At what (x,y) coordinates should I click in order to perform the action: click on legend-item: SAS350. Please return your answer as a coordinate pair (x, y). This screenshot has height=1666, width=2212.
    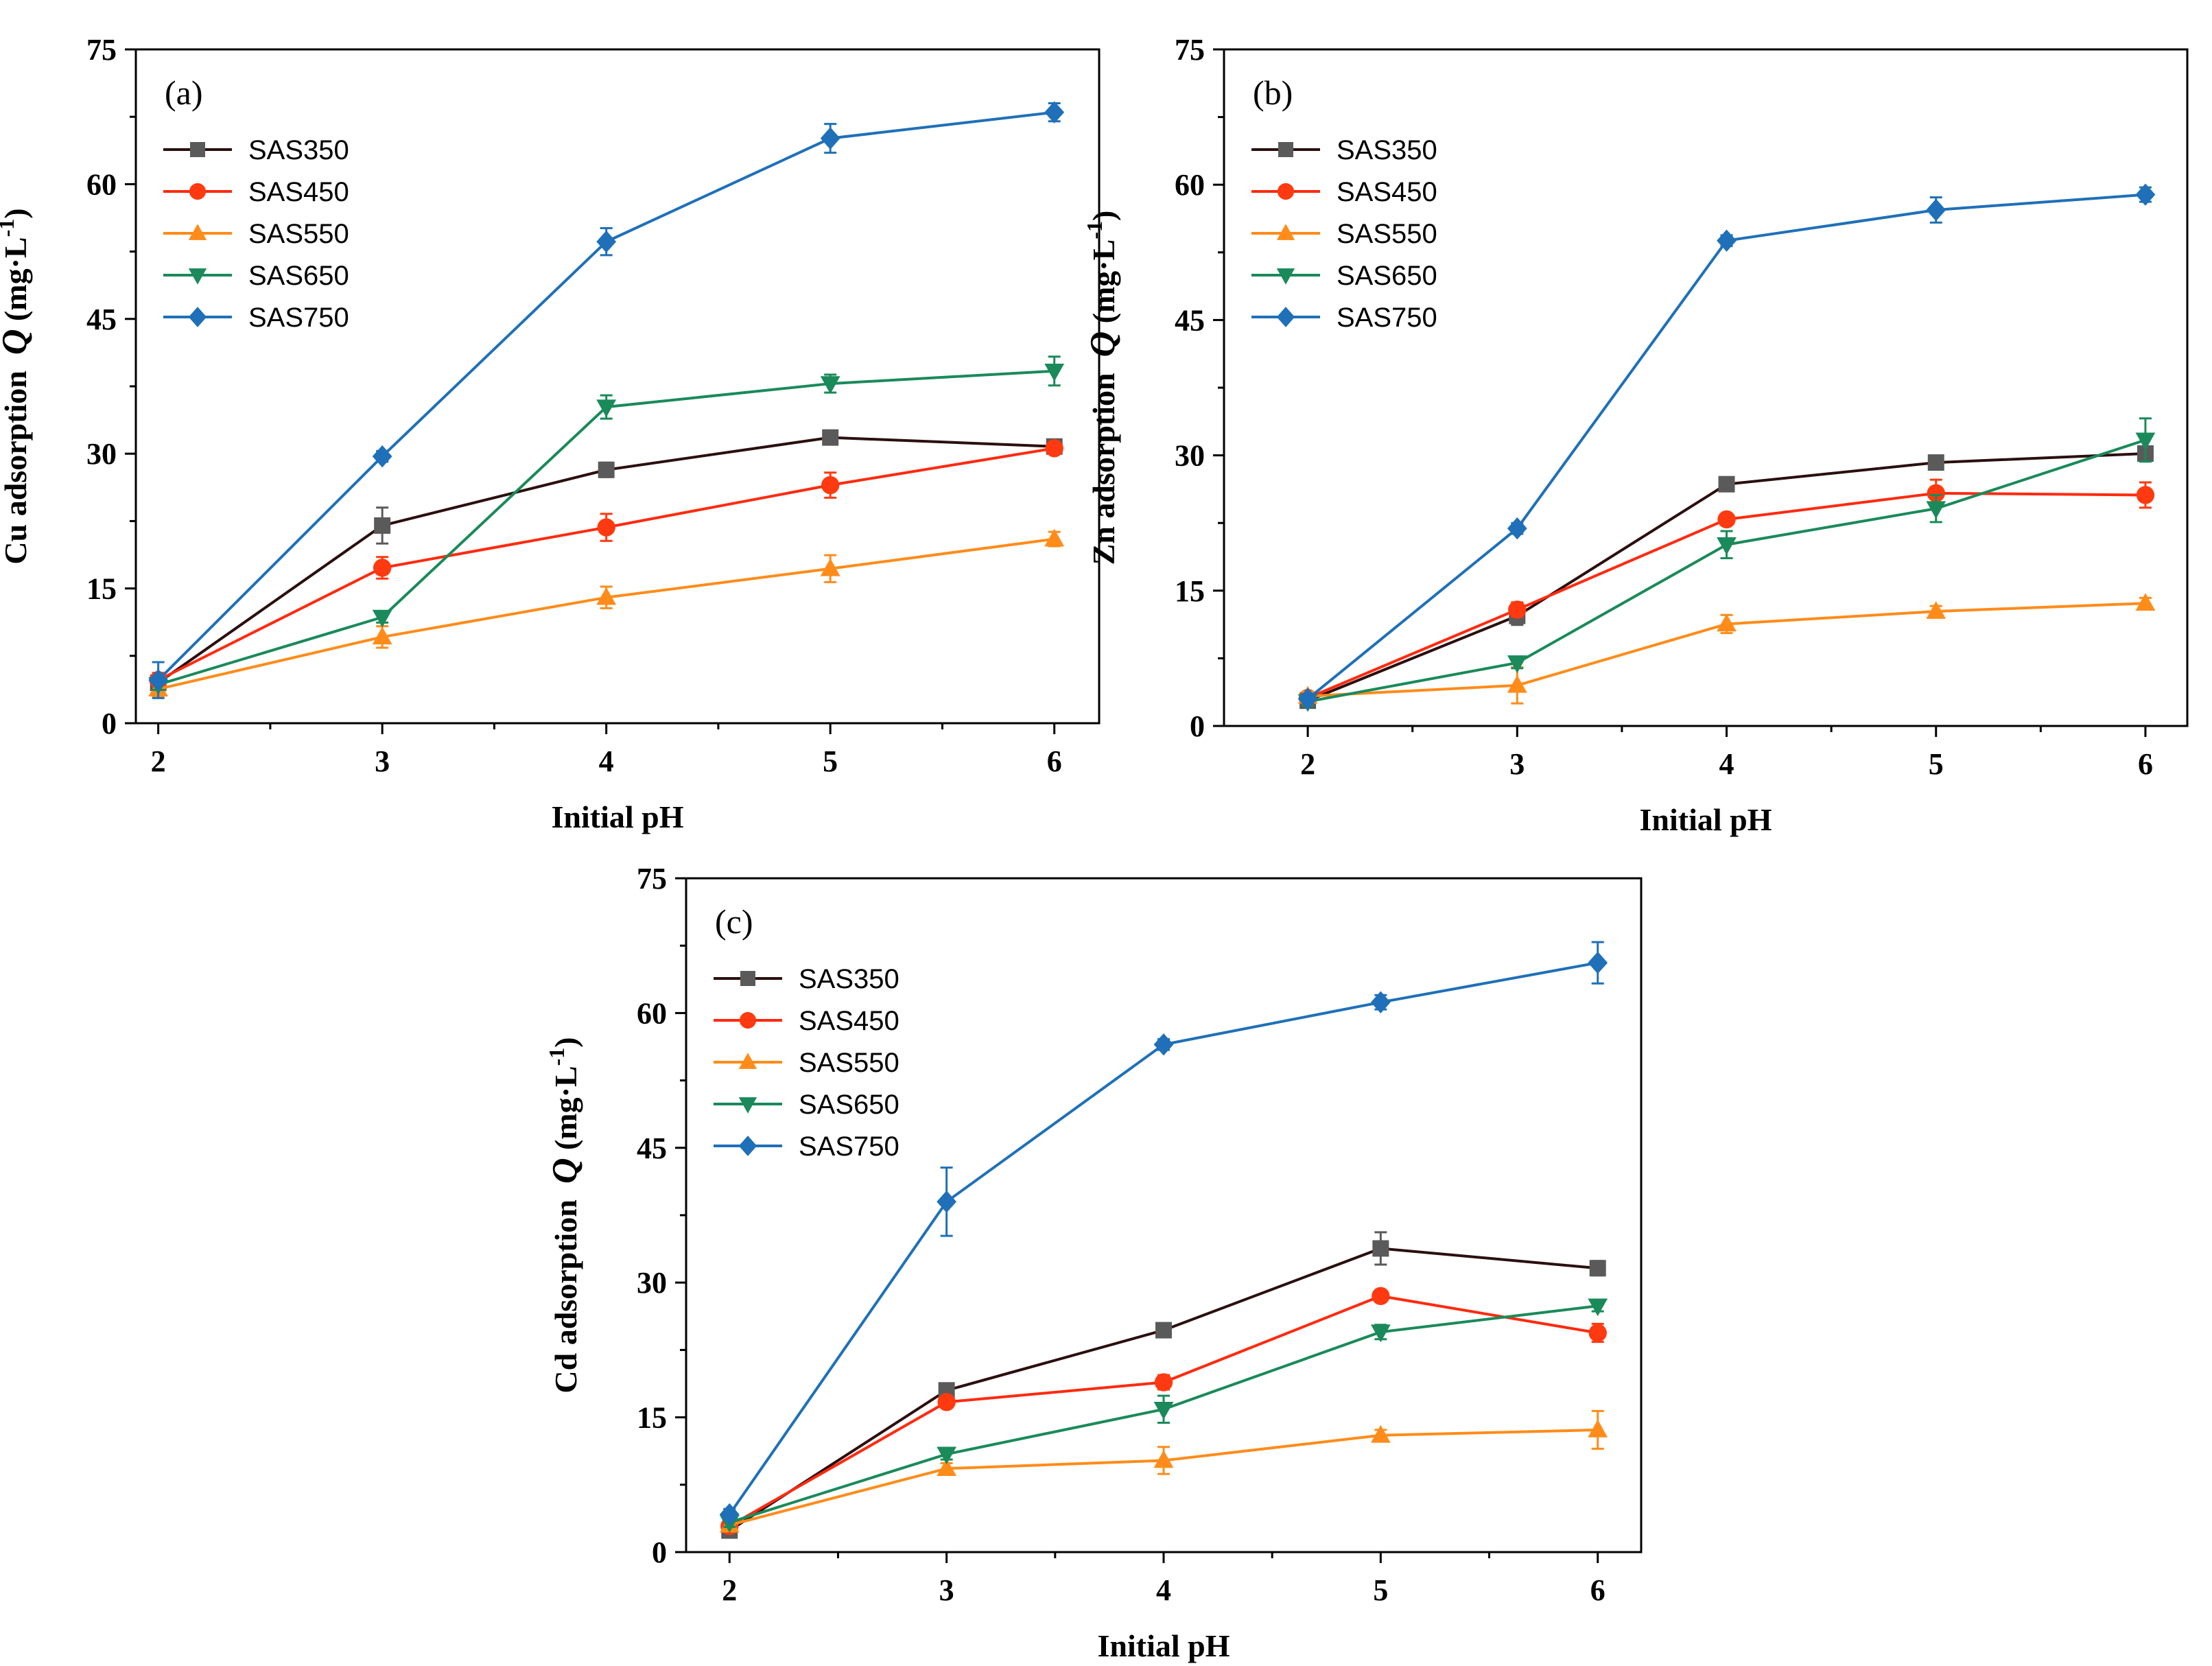
    Looking at the image, I should click on (256, 150).